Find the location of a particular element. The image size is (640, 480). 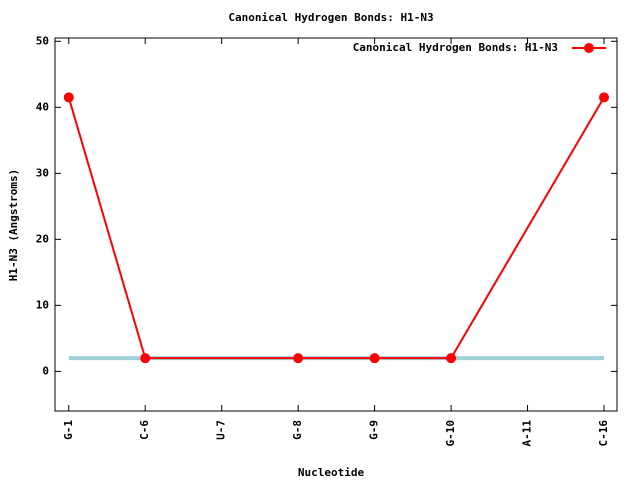

x-tick-label: C-6 is located at coordinates (144, 430).